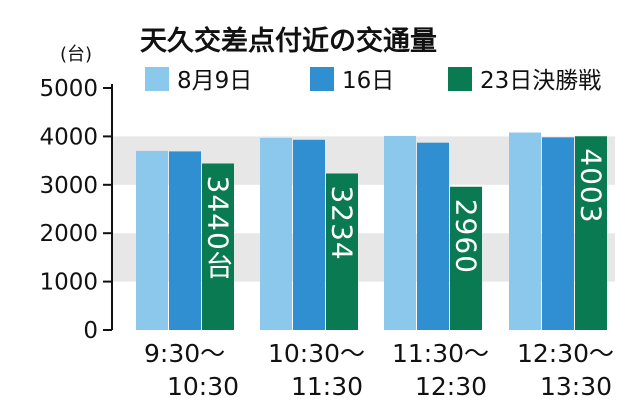 The height and width of the screenshot is (419, 640). I want to click on x-category-label-line2: 13:30, so click(576, 386).